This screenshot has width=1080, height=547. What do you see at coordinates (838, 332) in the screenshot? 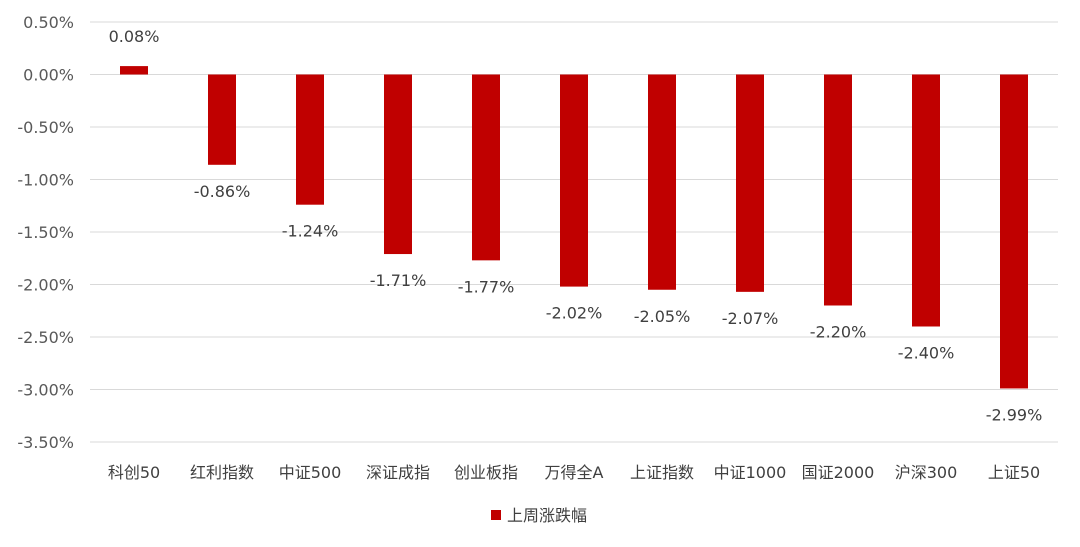
I see `data-label: -2.20%` at bounding box center [838, 332].